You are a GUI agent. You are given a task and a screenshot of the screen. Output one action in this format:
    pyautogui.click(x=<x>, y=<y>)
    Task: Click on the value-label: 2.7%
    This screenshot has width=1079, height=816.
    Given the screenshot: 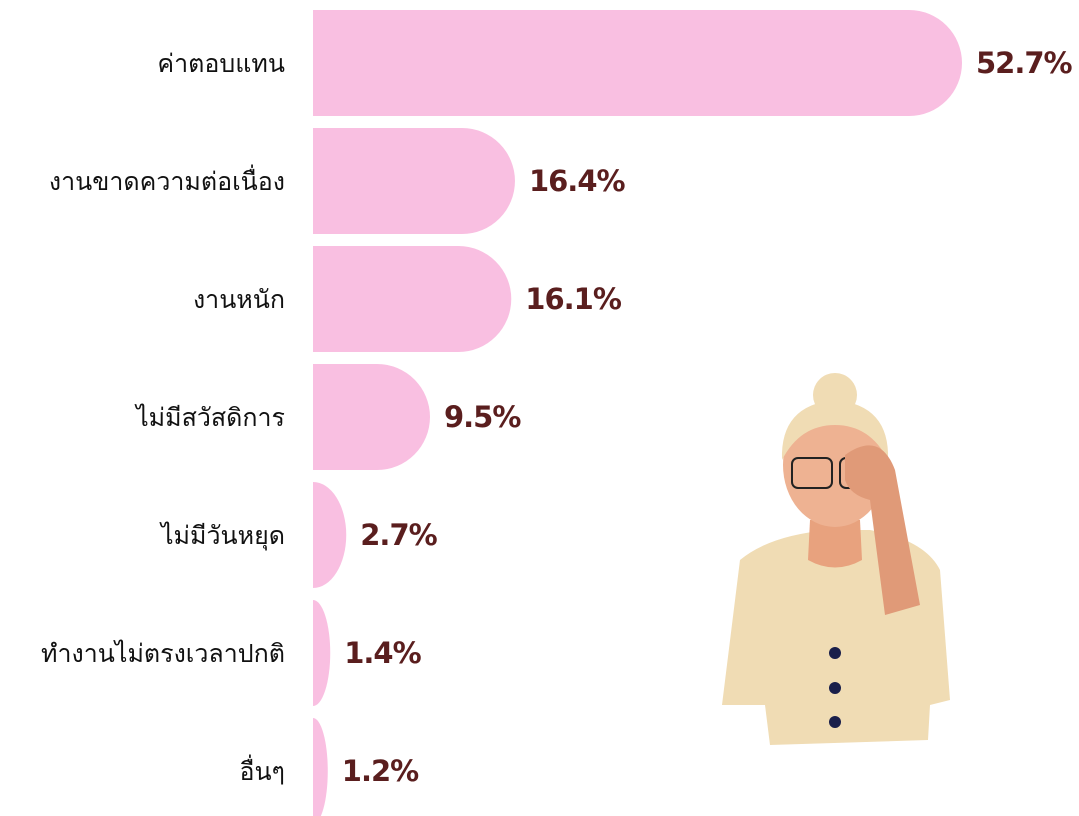 What is the action you would take?
    pyautogui.click(x=398, y=535)
    